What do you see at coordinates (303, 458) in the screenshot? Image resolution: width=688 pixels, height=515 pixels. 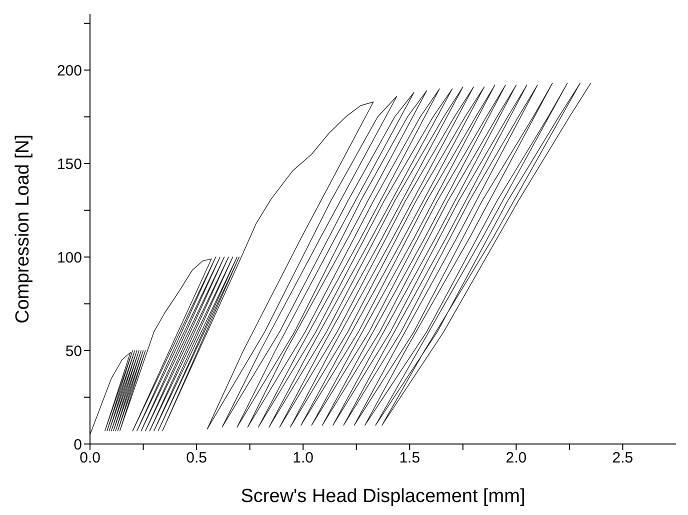 I see `x-tick-label: 1.0` at bounding box center [303, 458].